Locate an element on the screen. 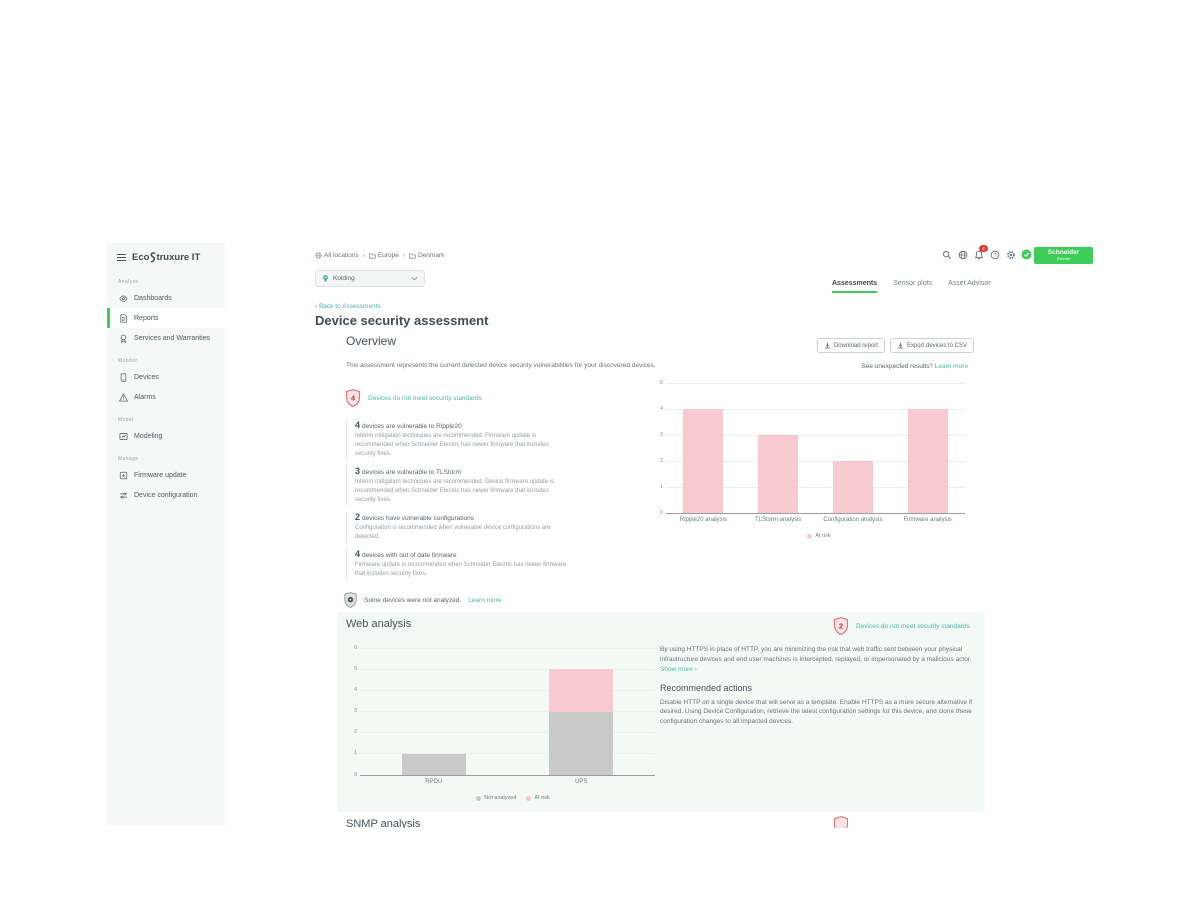  y-tick-label: 6 is located at coordinates (355, 647).